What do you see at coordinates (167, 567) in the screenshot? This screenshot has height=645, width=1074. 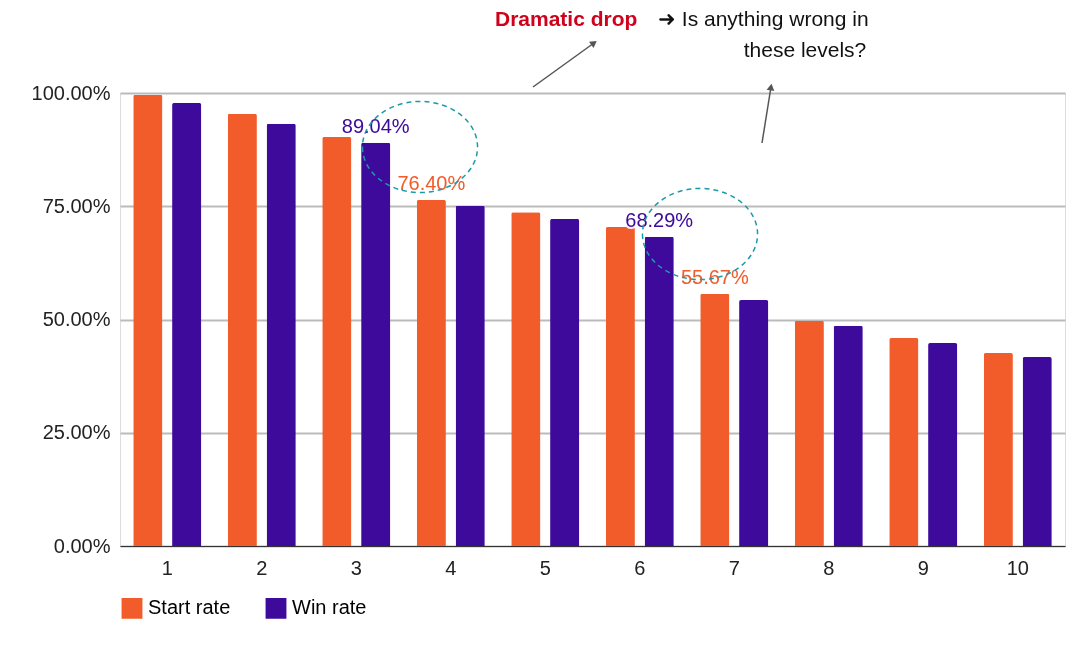 I see `x-tick-label: 1` at bounding box center [167, 567].